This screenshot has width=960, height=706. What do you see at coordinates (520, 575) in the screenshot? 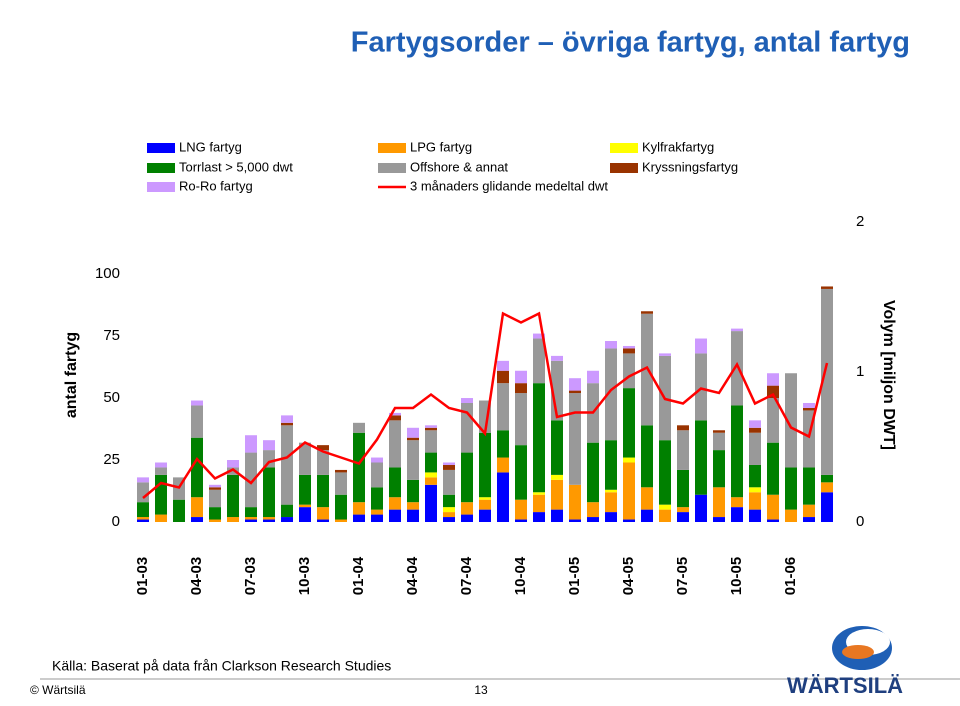
I see `x-tick-label: 10-04` at bounding box center [520, 575].